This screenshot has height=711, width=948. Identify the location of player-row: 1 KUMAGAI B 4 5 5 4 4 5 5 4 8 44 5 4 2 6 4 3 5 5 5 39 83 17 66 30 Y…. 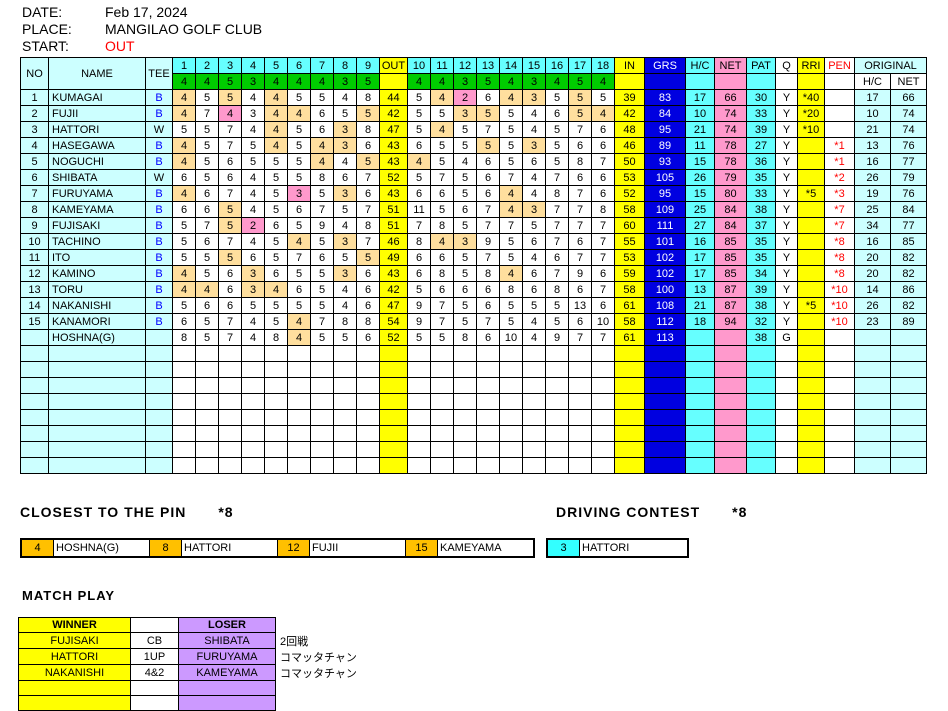
(473, 97).